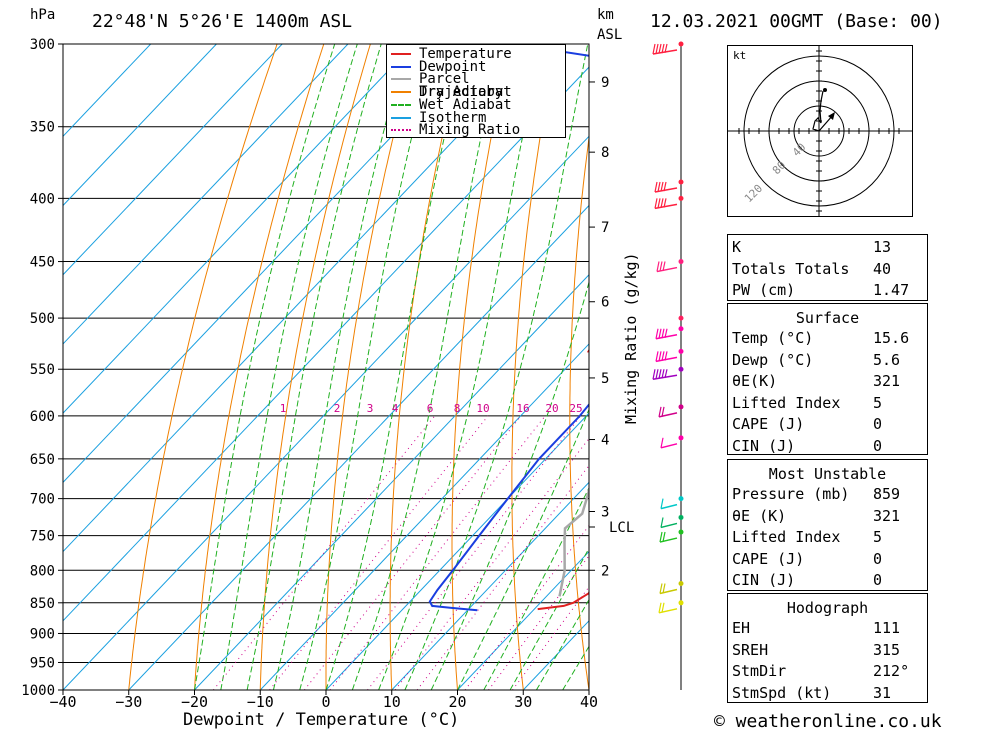 This screenshot has height=733, width=1000. What do you see at coordinates (887, 628) in the screenshot?
I see `hodograph-param-row-value: 111` at bounding box center [887, 628].